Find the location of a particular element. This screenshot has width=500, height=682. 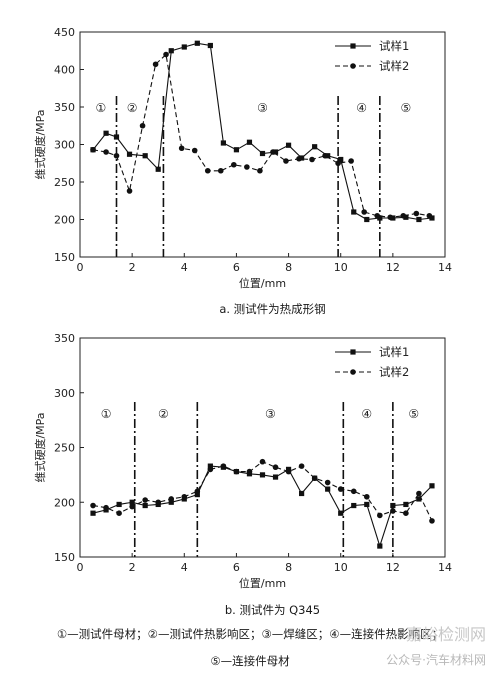

y-tick-label: 250 is located at coordinates (64, 448).